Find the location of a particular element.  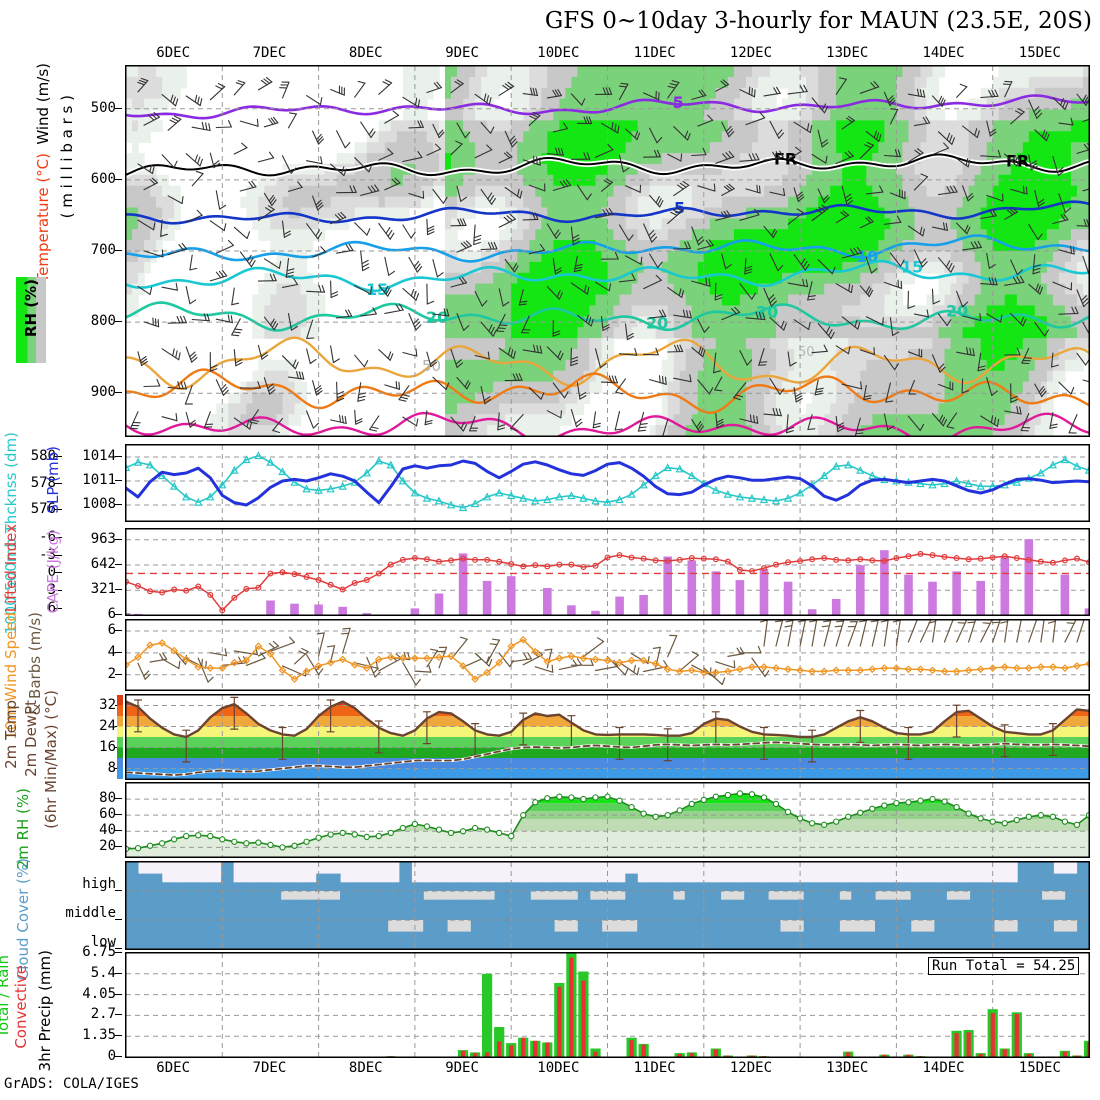

temp-dewpoint-panel is located at coordinates (607, 737).